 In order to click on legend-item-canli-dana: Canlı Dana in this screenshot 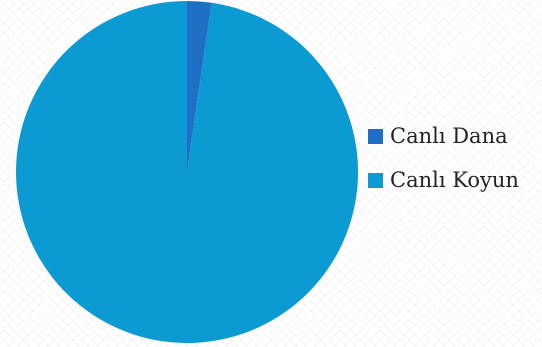, I will do `click(454, 136)`.